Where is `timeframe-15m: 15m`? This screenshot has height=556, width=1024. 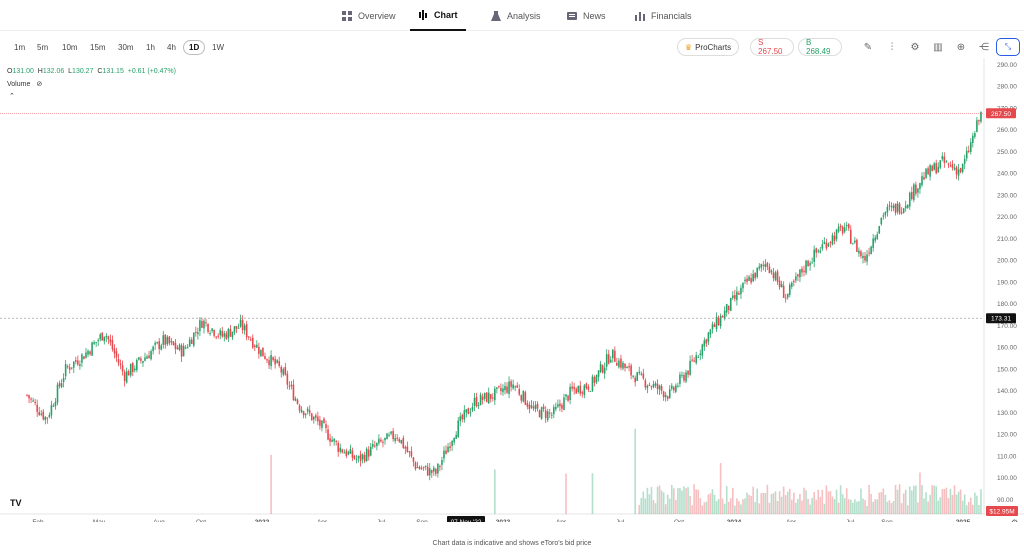
timeframe-15m: 15m is located at coordinates (98, 47).